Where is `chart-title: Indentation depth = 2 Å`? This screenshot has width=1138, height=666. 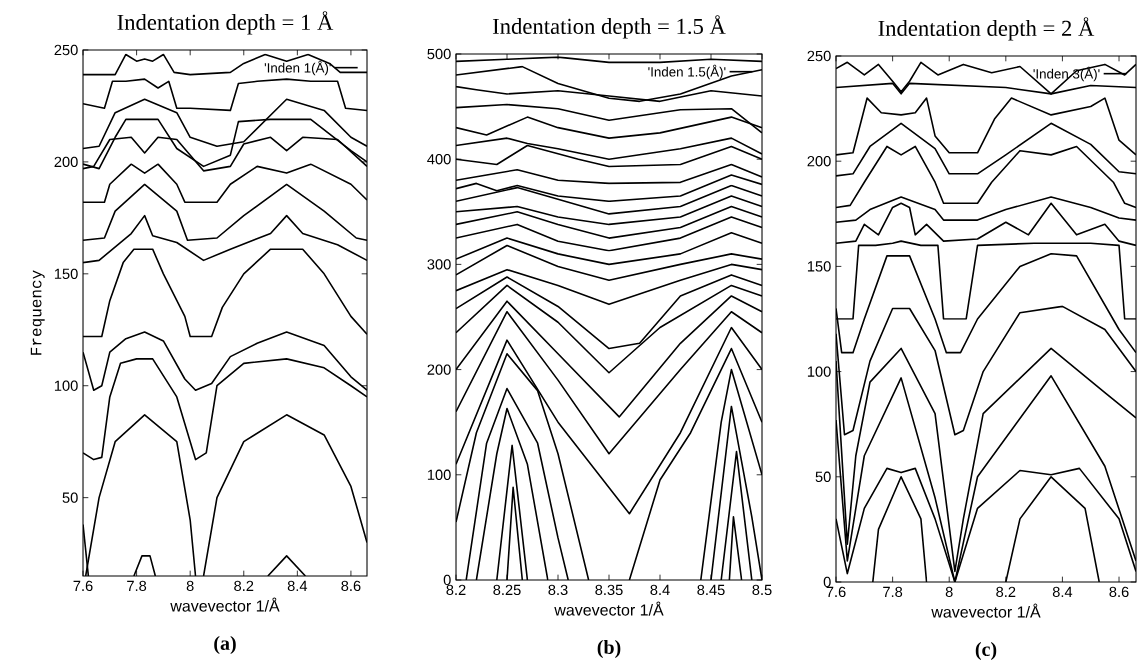
chart-title: Indentation depth = 2 Å is located at coordinates (986, 29).